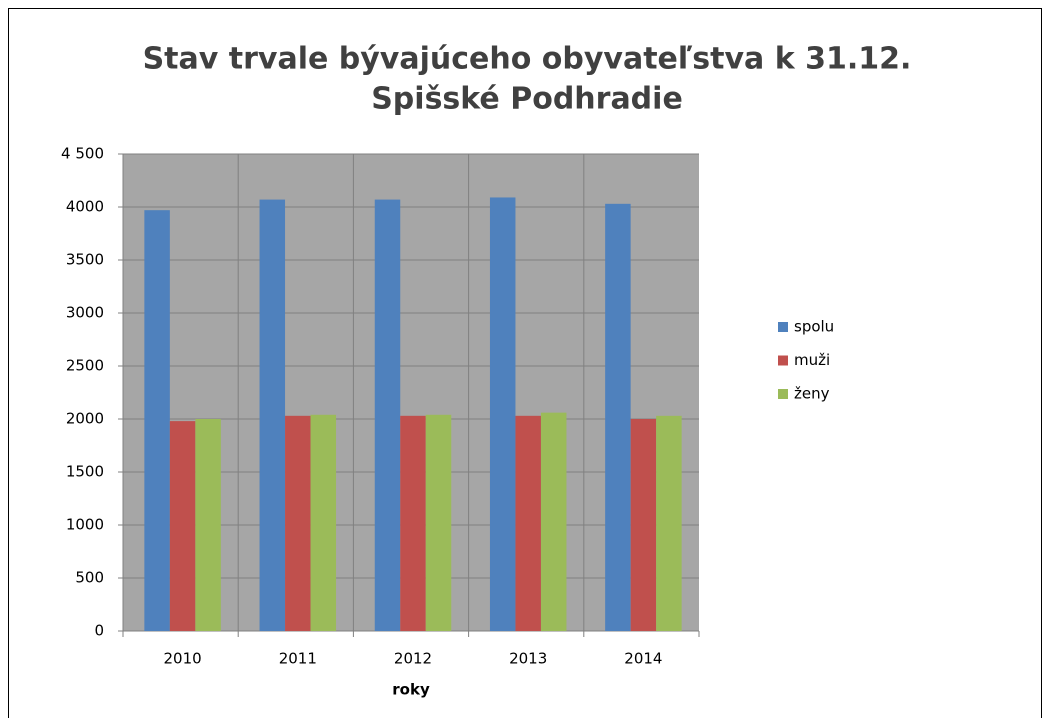  I want to click on y-tick-label: 3000, so click(85, 313).